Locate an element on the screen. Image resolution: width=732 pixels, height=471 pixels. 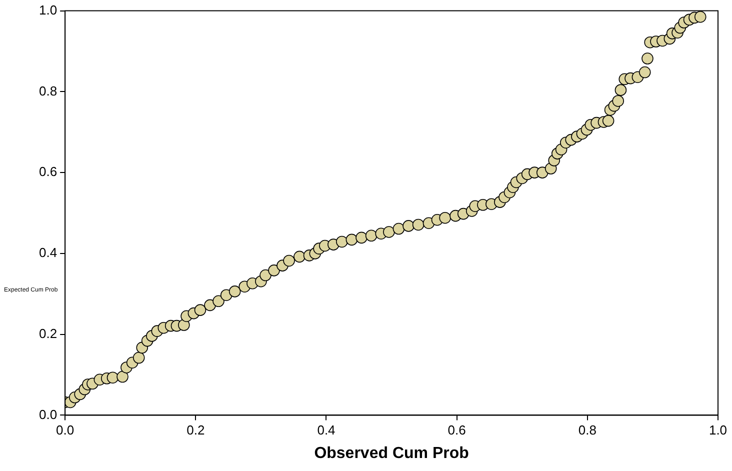
x-tick-label: 0.0 is located at coordinates (65, 430).